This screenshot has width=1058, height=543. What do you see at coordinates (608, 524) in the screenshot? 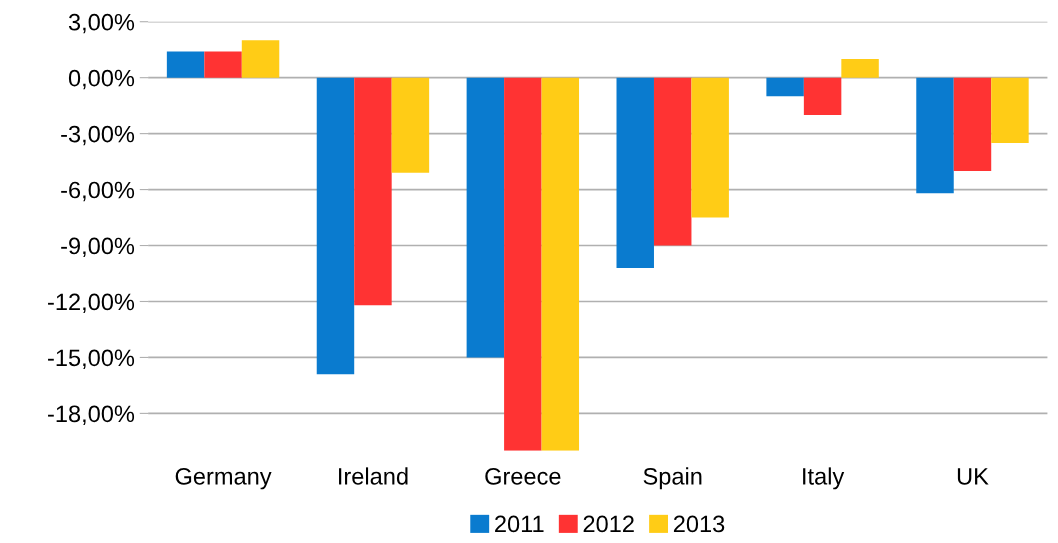
I see `legend-label: 2012` at bounding box center [608, 524].